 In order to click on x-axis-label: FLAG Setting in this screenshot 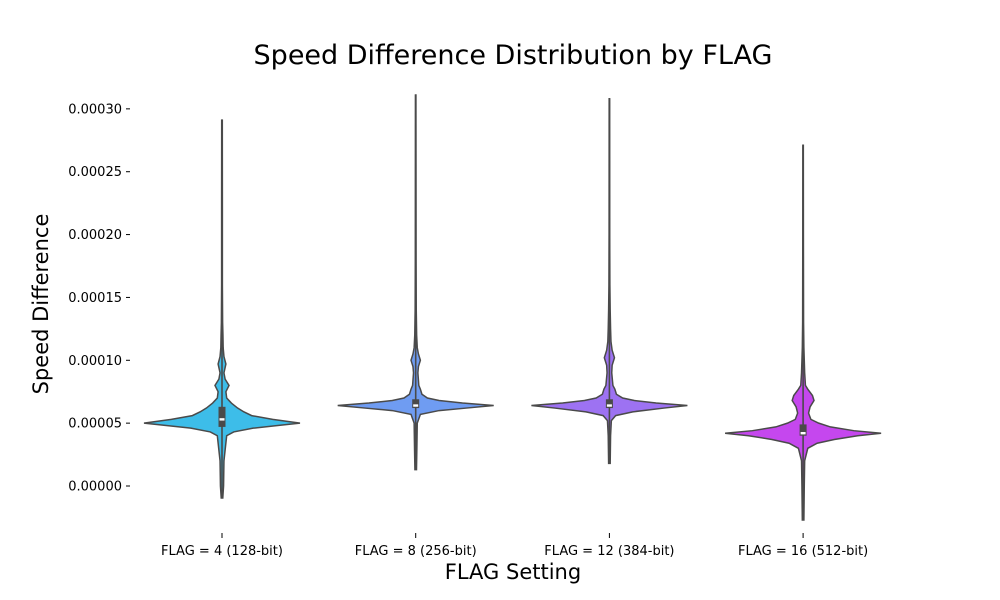, I will do `click(513, 572)`.